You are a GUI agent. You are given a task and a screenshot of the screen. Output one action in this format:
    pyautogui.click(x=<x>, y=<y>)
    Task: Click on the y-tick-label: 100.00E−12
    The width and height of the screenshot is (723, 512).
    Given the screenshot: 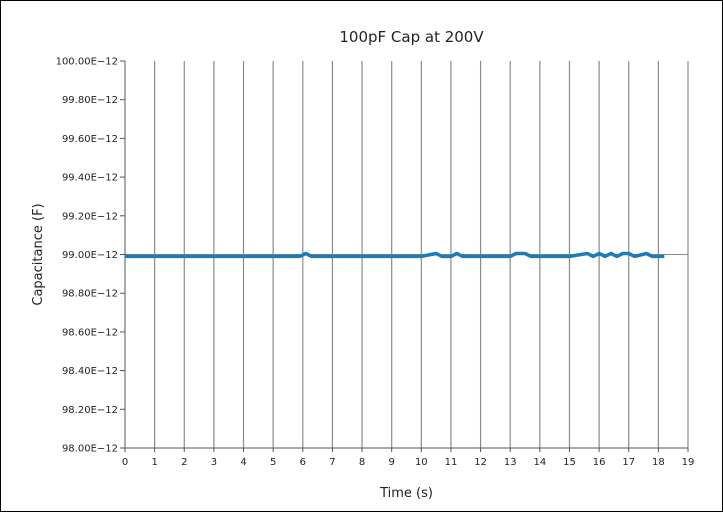 What is the action you would take?
    pyautogui.click(x=87, y=62)
    